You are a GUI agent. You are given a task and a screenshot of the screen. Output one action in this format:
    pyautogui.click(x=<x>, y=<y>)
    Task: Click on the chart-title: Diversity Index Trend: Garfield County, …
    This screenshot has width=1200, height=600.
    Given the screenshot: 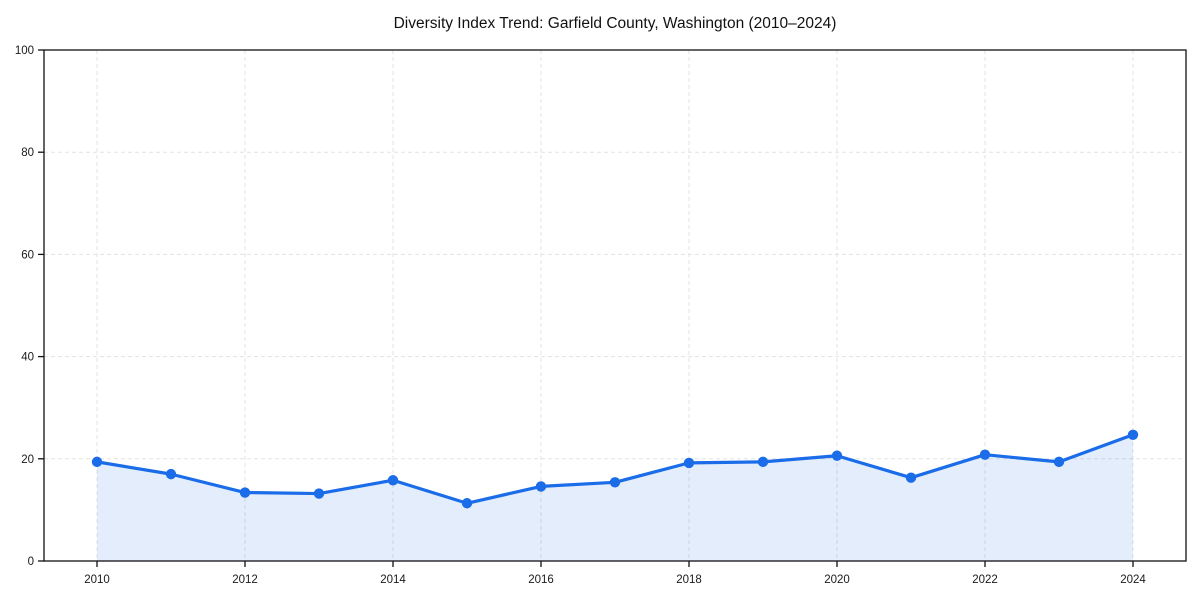 What is the action you would take?
    pyautogui.click(x=615, y=23)
    